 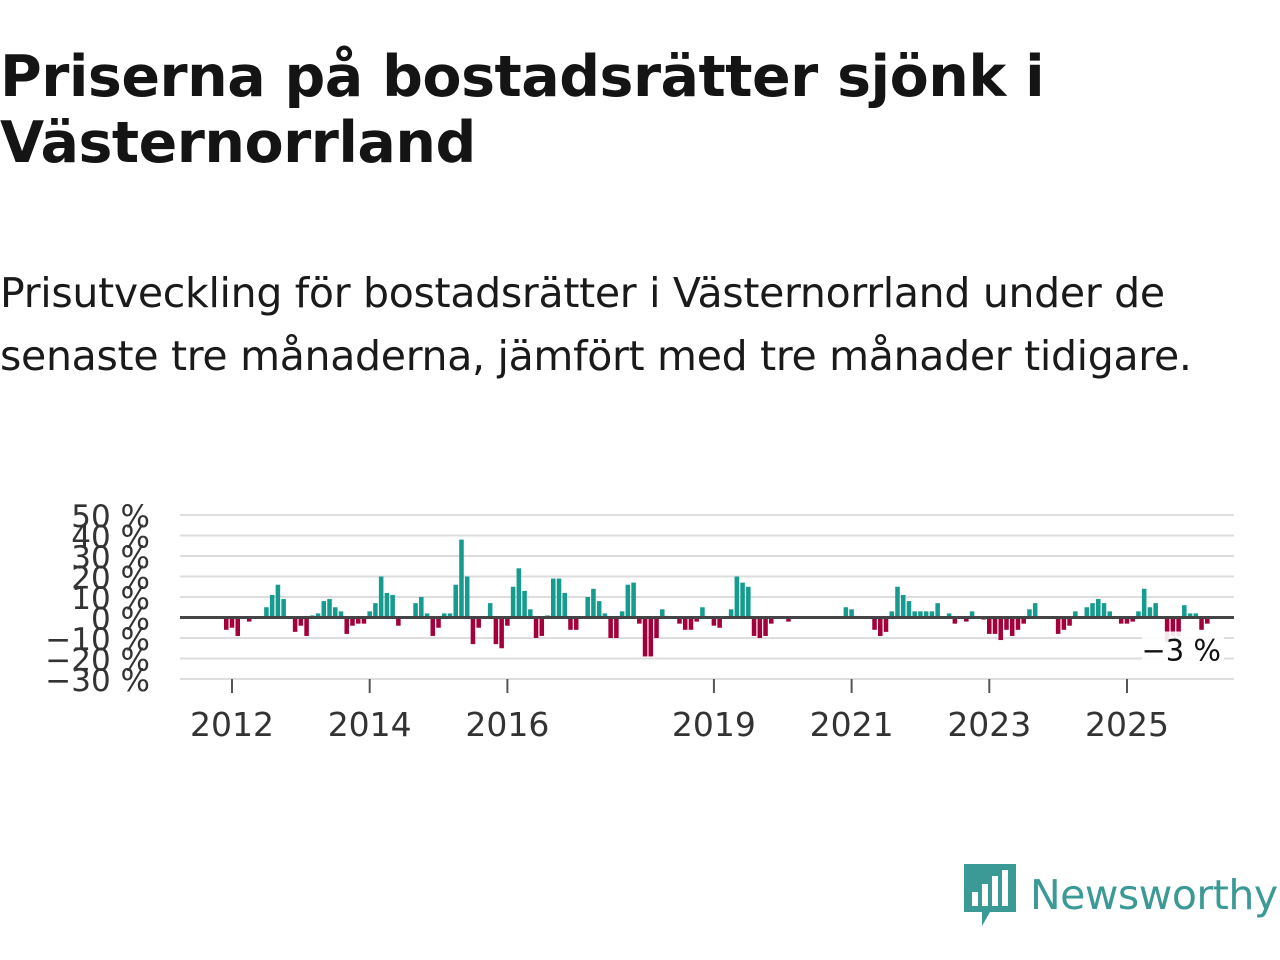 What do you see at coordinates (110, 558) in the screenshot?
I see `y-tick-label: 30 %` at bounding box center [110, 558].